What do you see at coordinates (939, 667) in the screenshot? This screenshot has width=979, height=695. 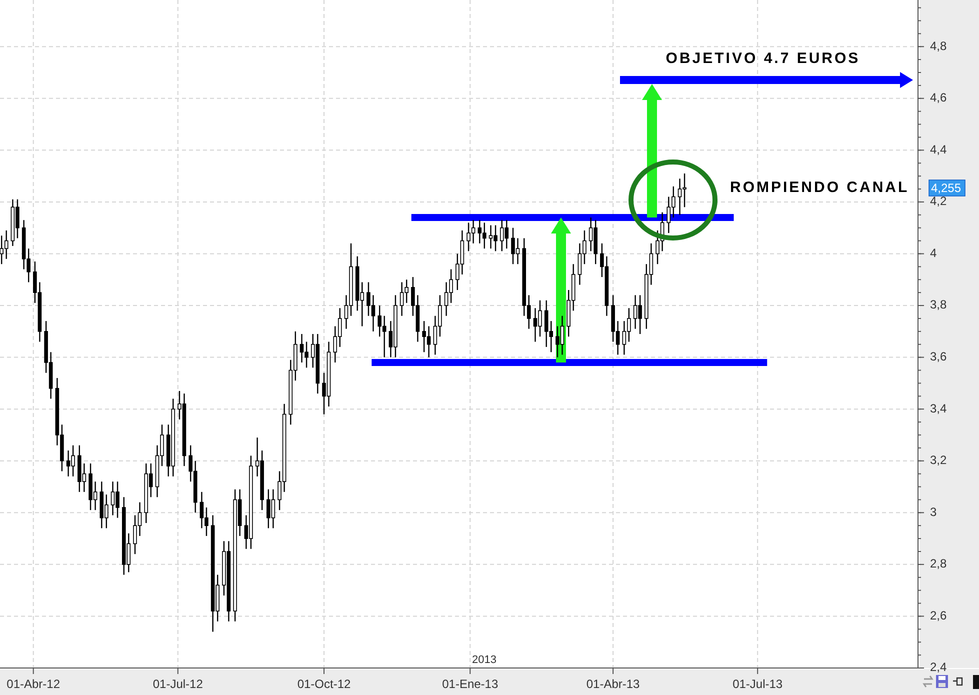 I see `y-tick-label: 2,4` at bounding box center [939, 667].